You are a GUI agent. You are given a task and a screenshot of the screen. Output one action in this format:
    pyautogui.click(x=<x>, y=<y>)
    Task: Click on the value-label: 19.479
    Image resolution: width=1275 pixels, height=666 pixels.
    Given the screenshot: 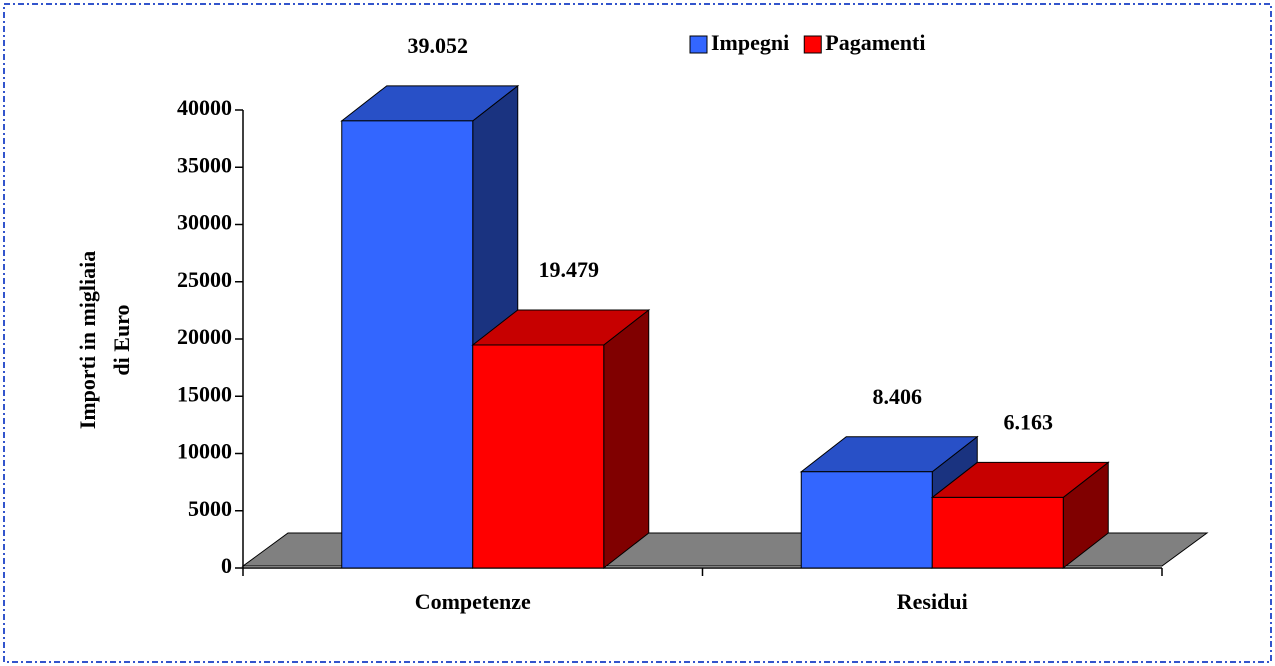 What is the action you would take?
    pyautogui.click(x=569, y=269)
    